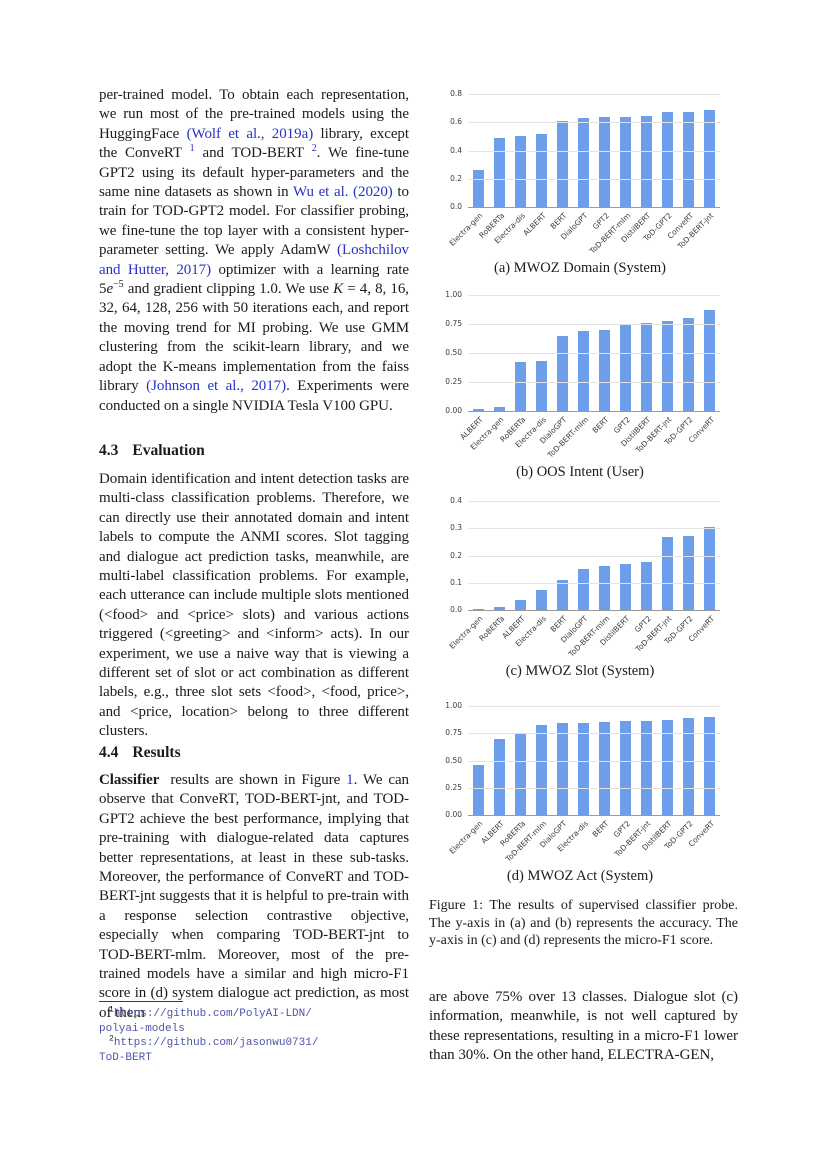 This screenshot has height=1169, width=827. Describe the element at coordinates (254, 451) in the screenshot. I see `section-heading-4-3: 4.3 Evaluation` at that location.